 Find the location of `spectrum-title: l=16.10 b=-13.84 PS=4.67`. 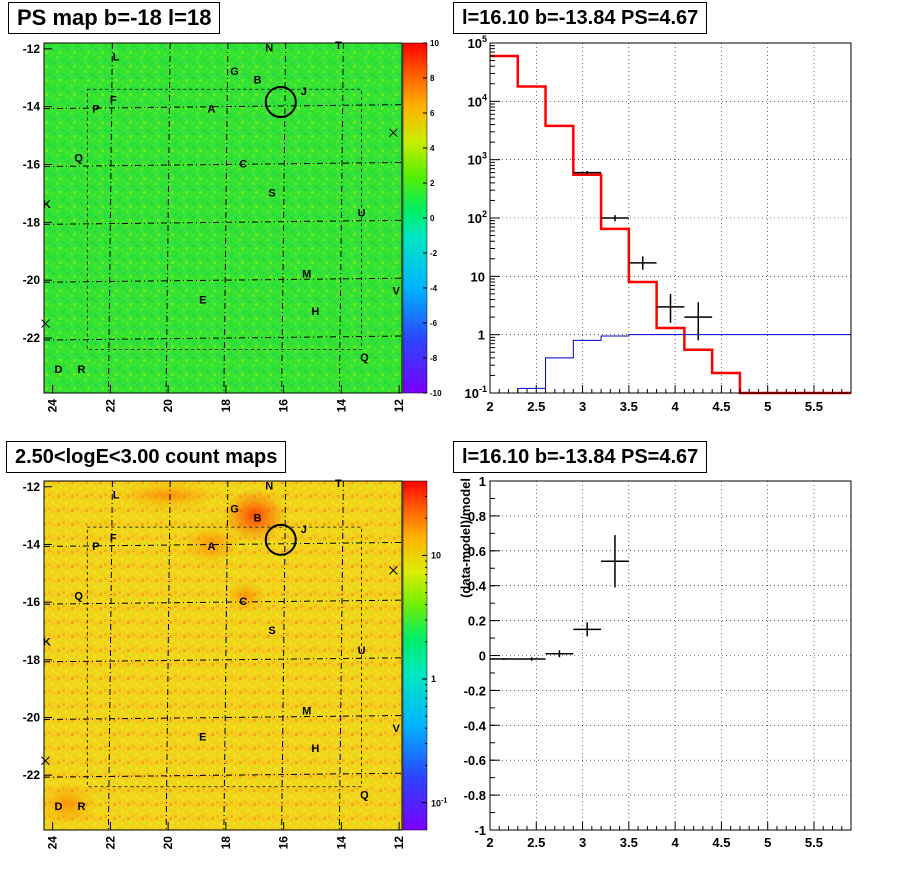

spectrum-title: l=16.10 b=-13.84 PS=4.67 is located at coordinates (580, 18).